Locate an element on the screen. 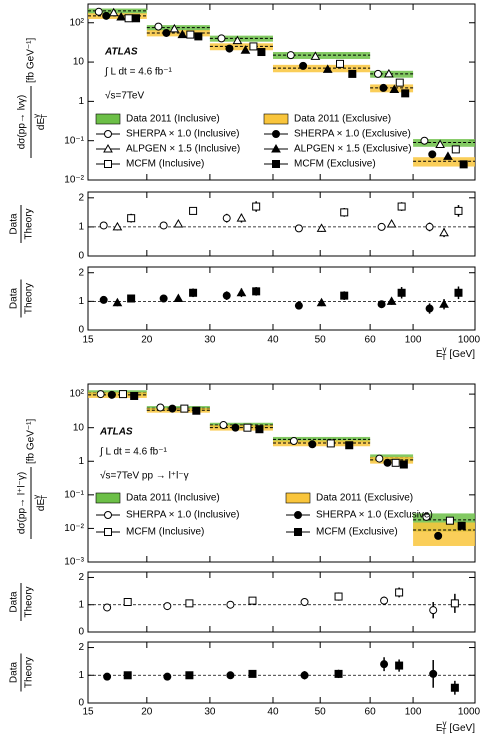  legend-label: ALPGEN × 1.5 (Exclusive) is located at coordinates (353, 149).